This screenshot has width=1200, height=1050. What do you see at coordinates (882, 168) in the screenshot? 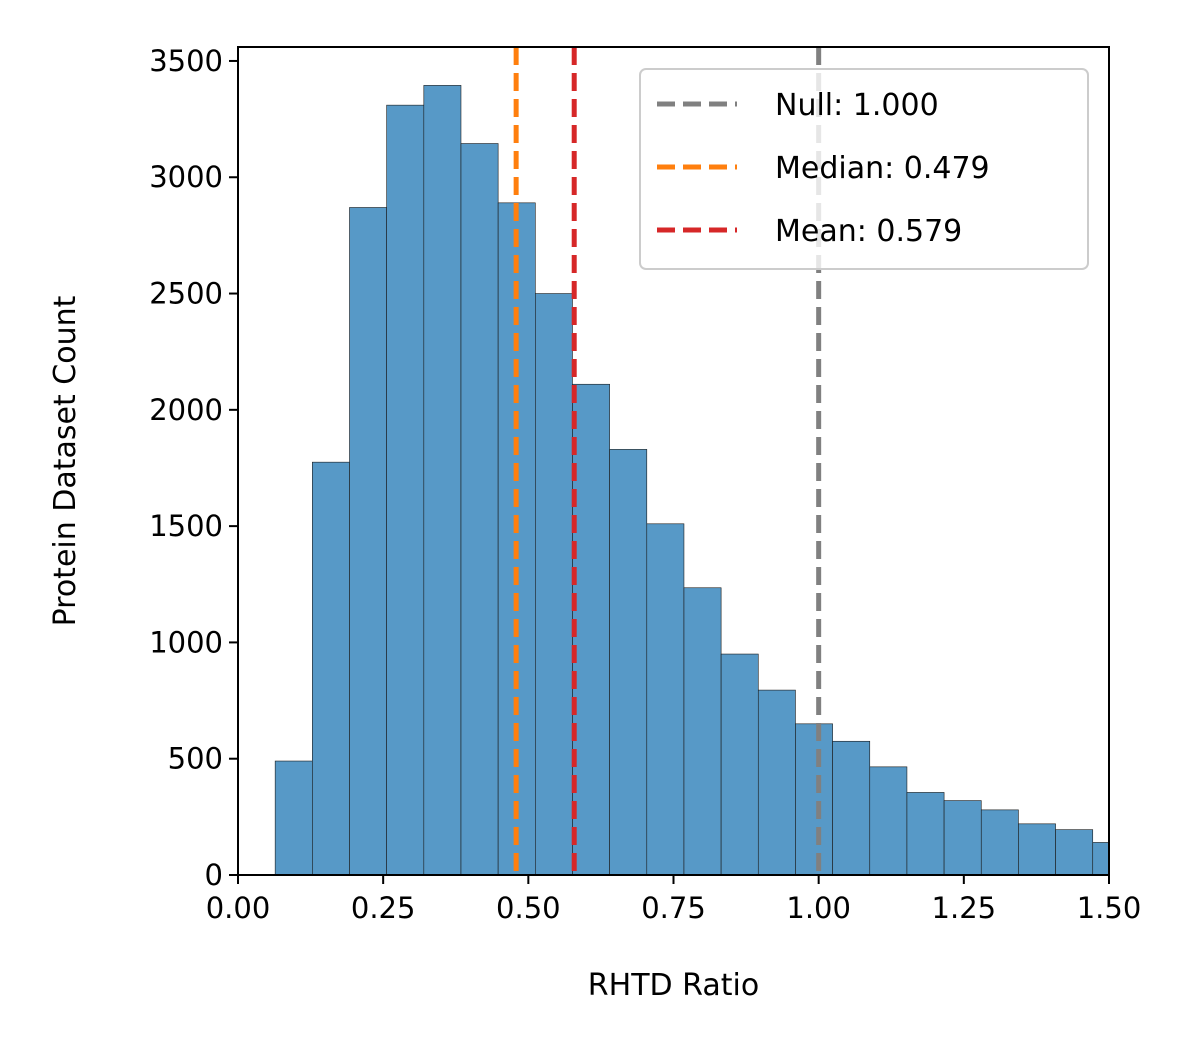
I see `legend-label: Median: 0.479` at bounding box center [882, 168].